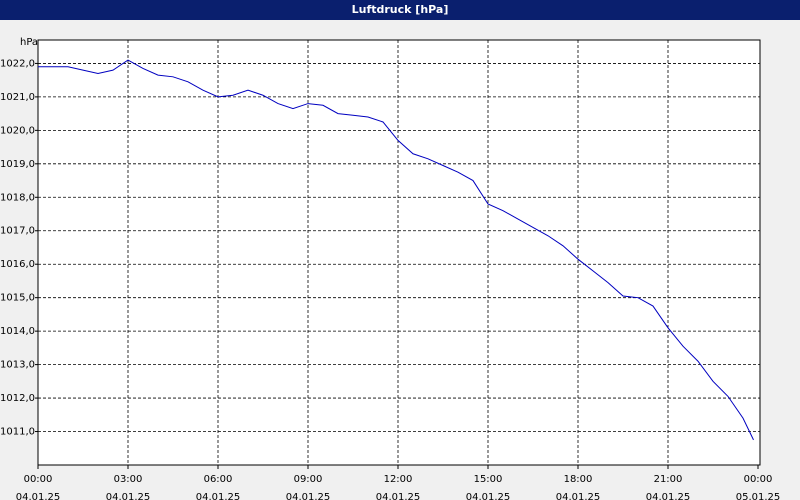  I want to click on x-tick-label: 03:00, so click(128, 479).